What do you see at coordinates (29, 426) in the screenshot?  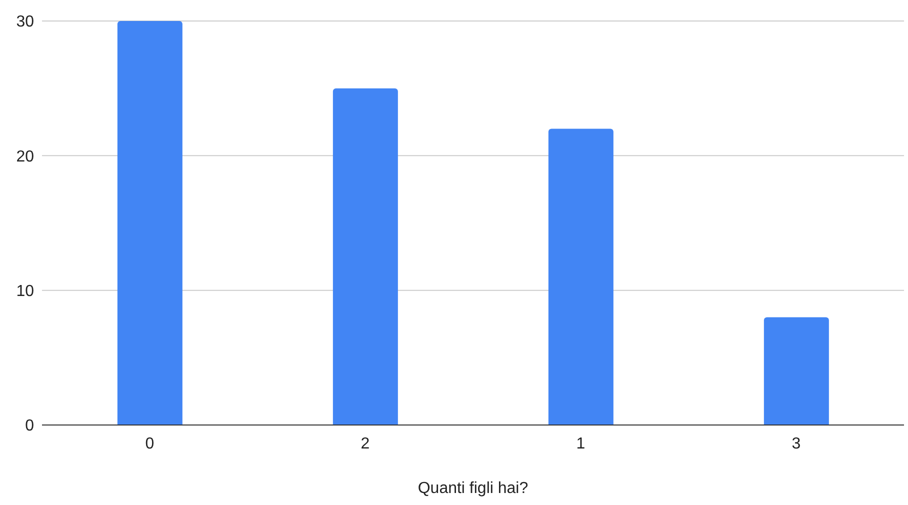 I see `y-tick-label: 0` at bounding box center [29, 426].